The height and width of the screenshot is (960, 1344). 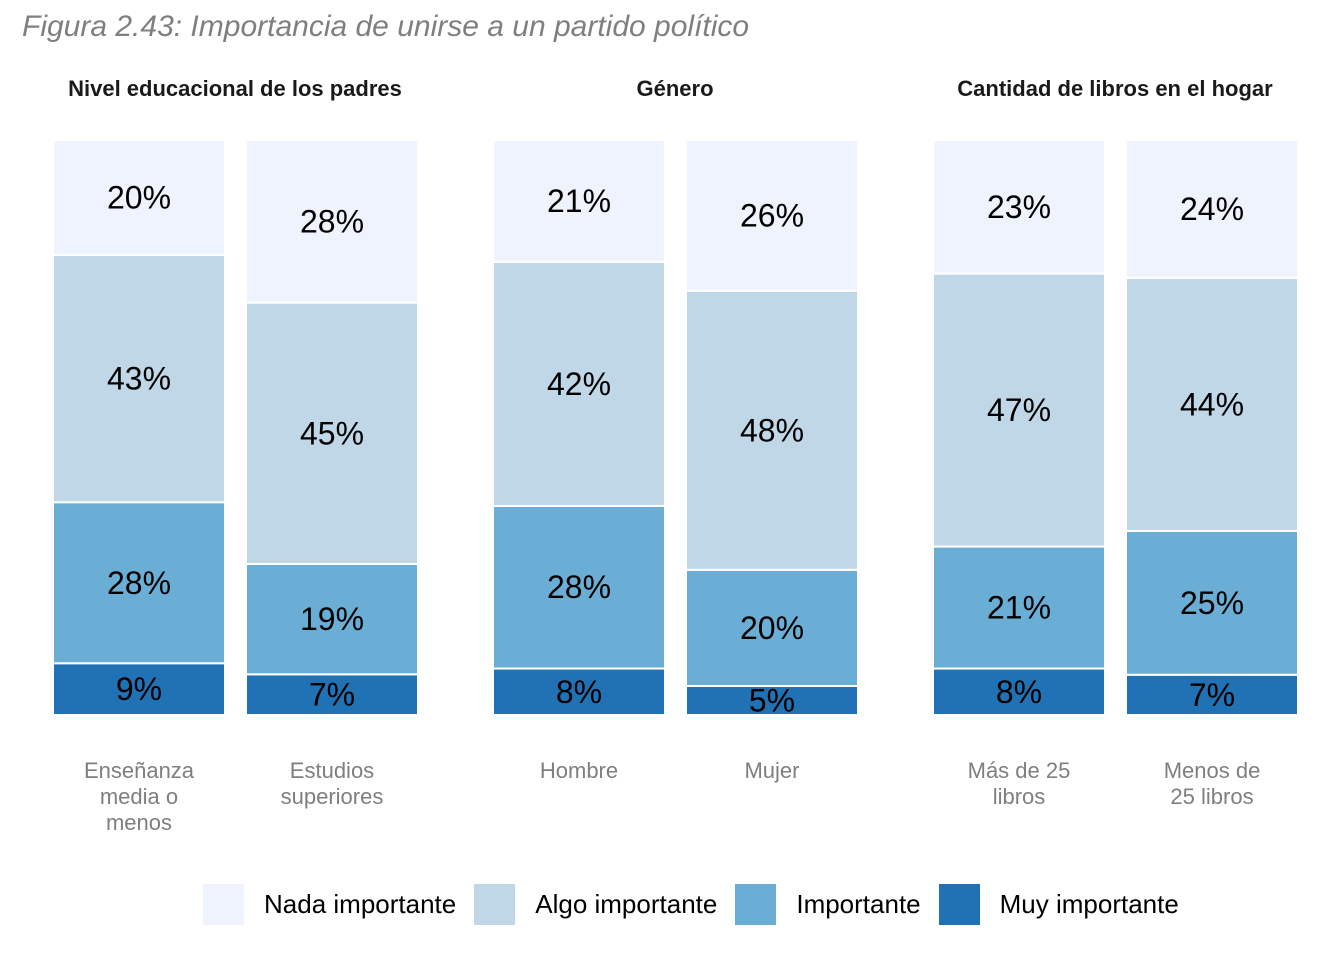 I want to click on panel-2-bar-1-segment-muy-importante, so click(x=579, y=691).